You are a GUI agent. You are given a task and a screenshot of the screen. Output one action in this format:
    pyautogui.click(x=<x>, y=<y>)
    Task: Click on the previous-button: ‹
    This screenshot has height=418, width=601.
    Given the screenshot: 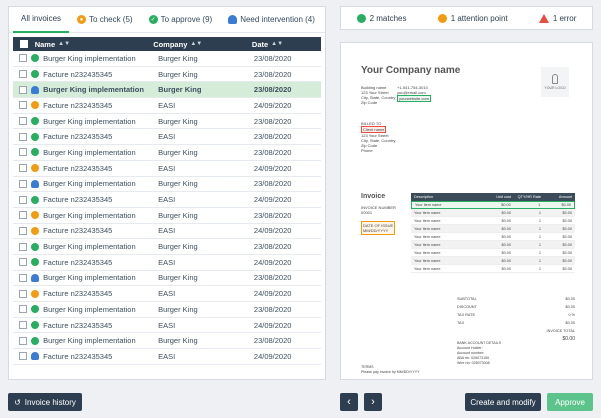 What is the action you would take?
    pyautogui.click(x=349, y=402)
    